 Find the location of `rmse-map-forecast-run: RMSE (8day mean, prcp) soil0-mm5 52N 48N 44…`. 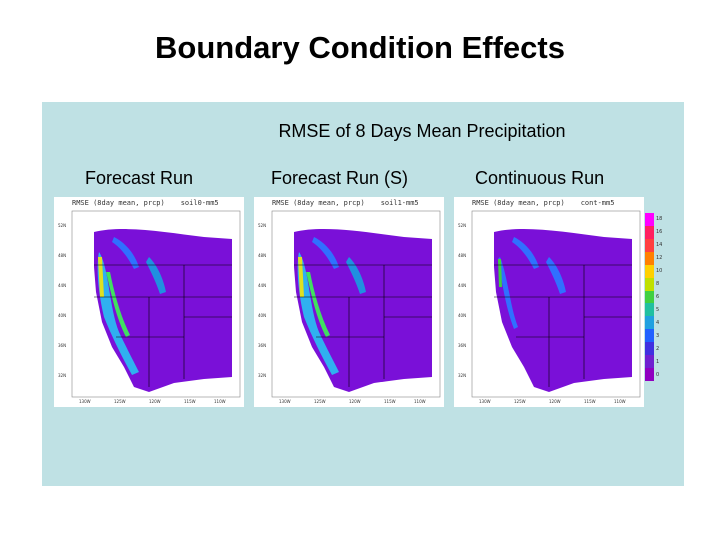

rmse-map-forecast-run: RMSE (8day mean, prcp) soil0-mm5 52N 48N 44… is located at coordinates (149, 302).